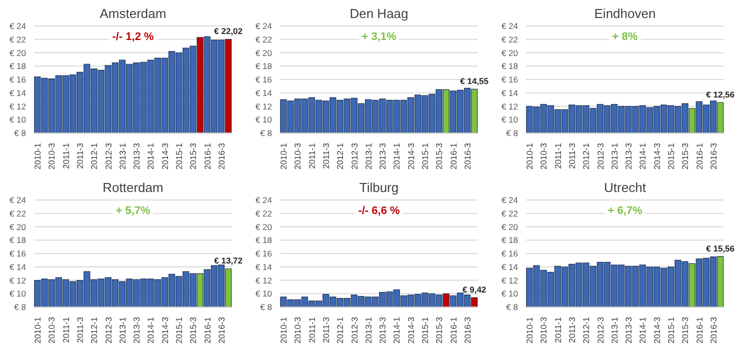 This screenshot has width=740, height=347. I want to click on annotation: -/- 6,6 %, so click(379, 210).